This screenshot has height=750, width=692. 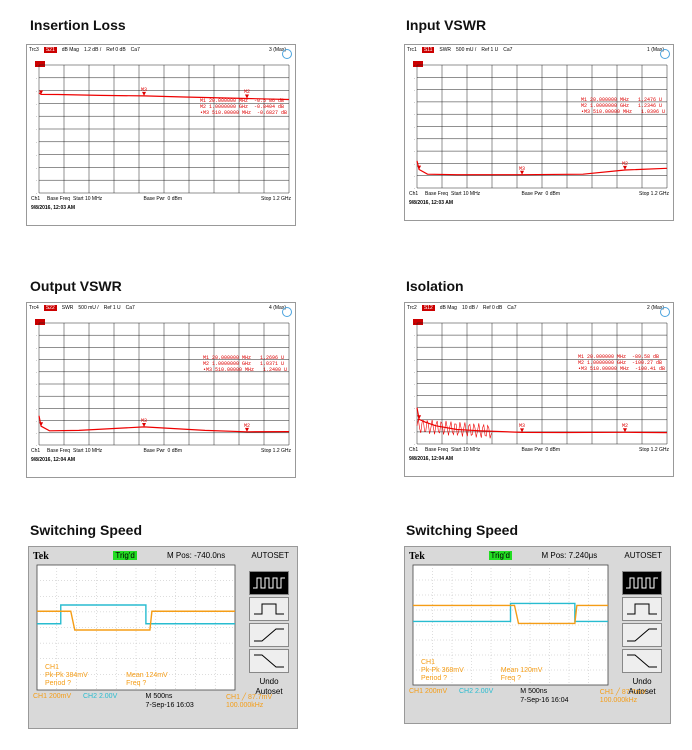 What do you see at coordinates (621, 369) in the screenshot?
I see `marker-row: •M3 510.00000 MHz -100.41 dB` at bounding box center [621, 369].